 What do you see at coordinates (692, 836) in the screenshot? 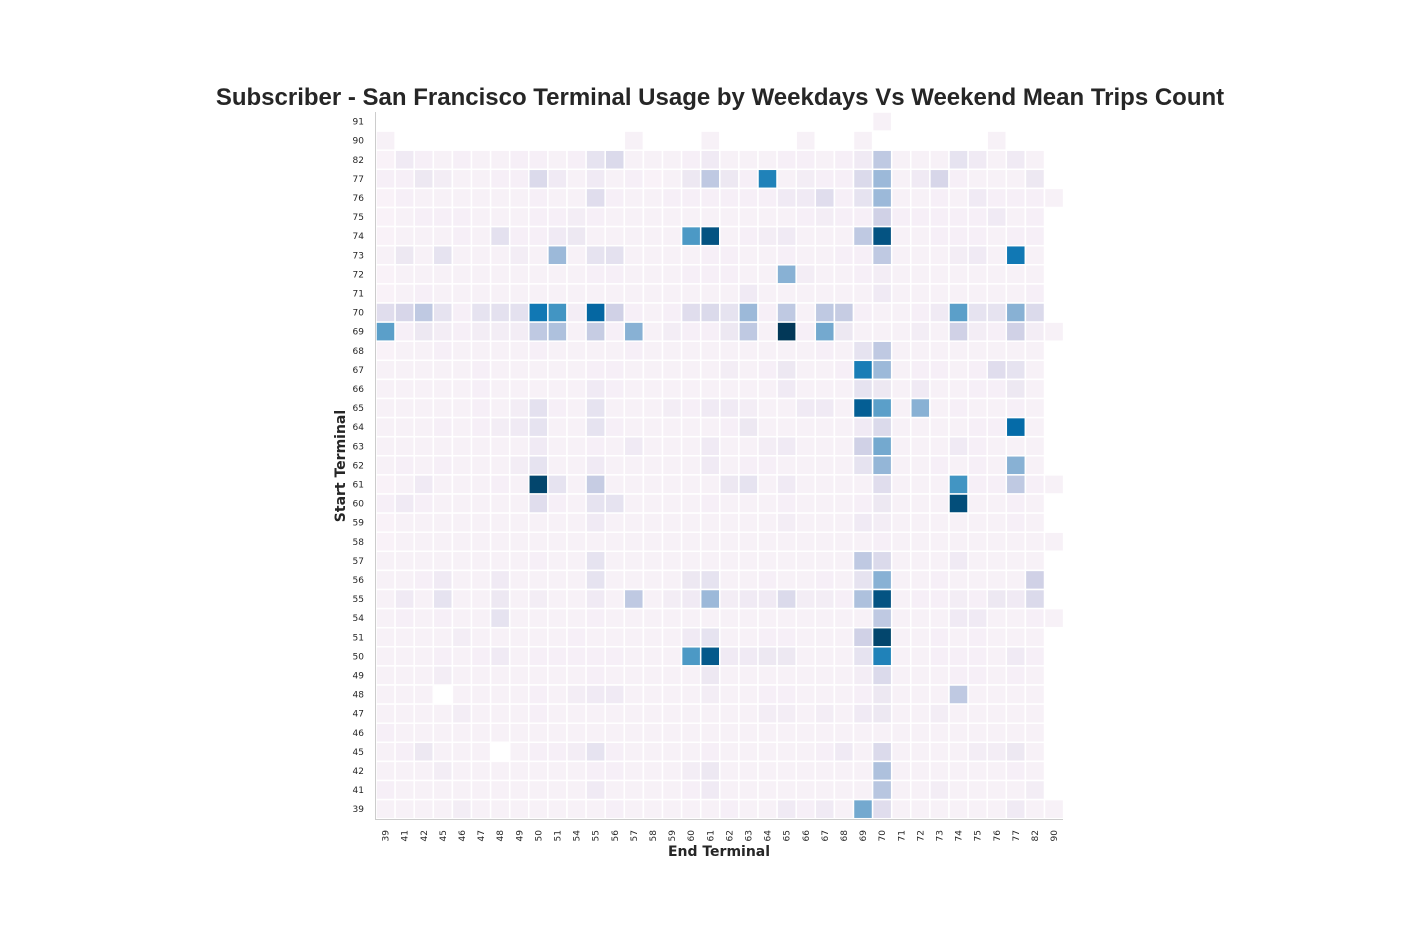
I see `x-tick-label: 60` at bounding box center [692, 836].